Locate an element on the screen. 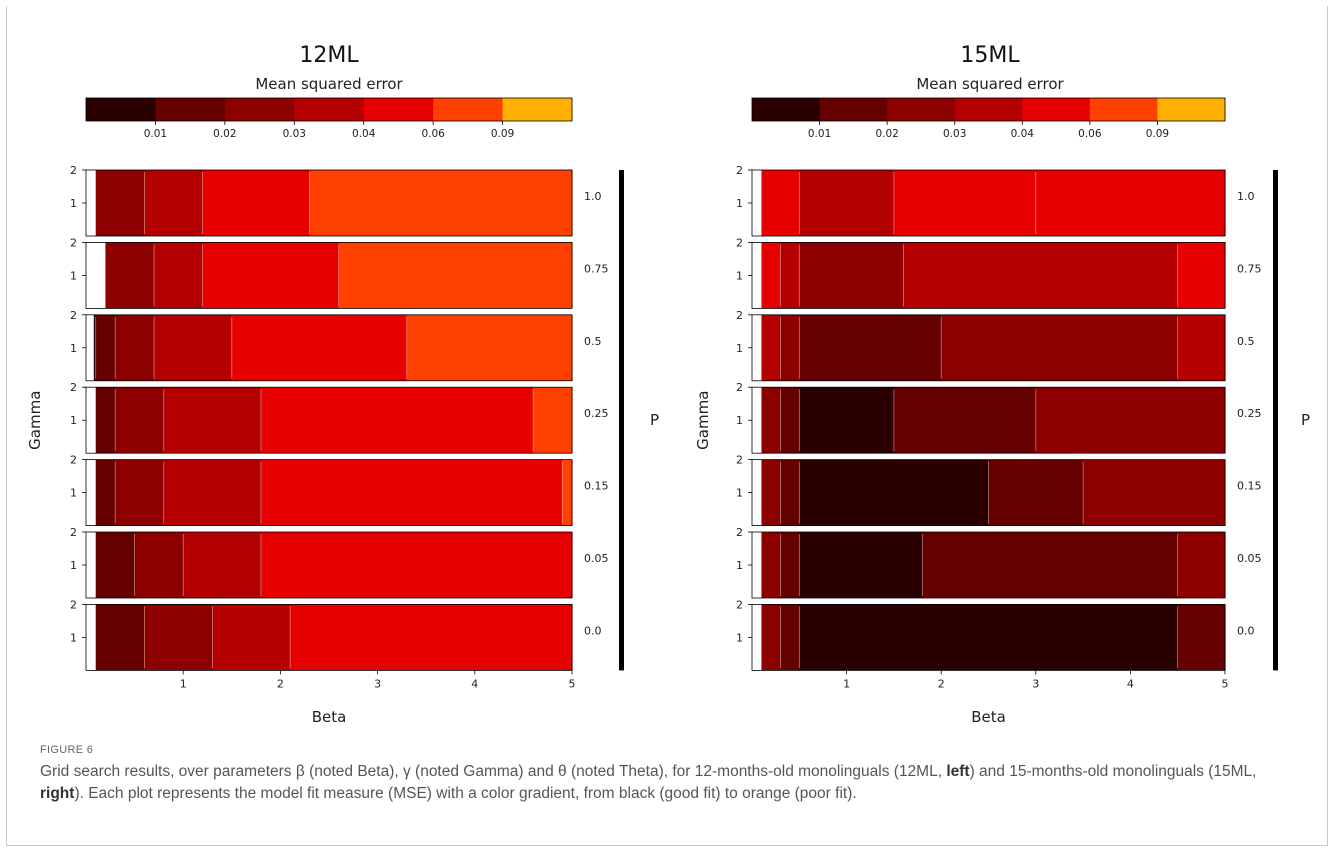  p-value-label: 0.25 is located at coordinates (596, 413).